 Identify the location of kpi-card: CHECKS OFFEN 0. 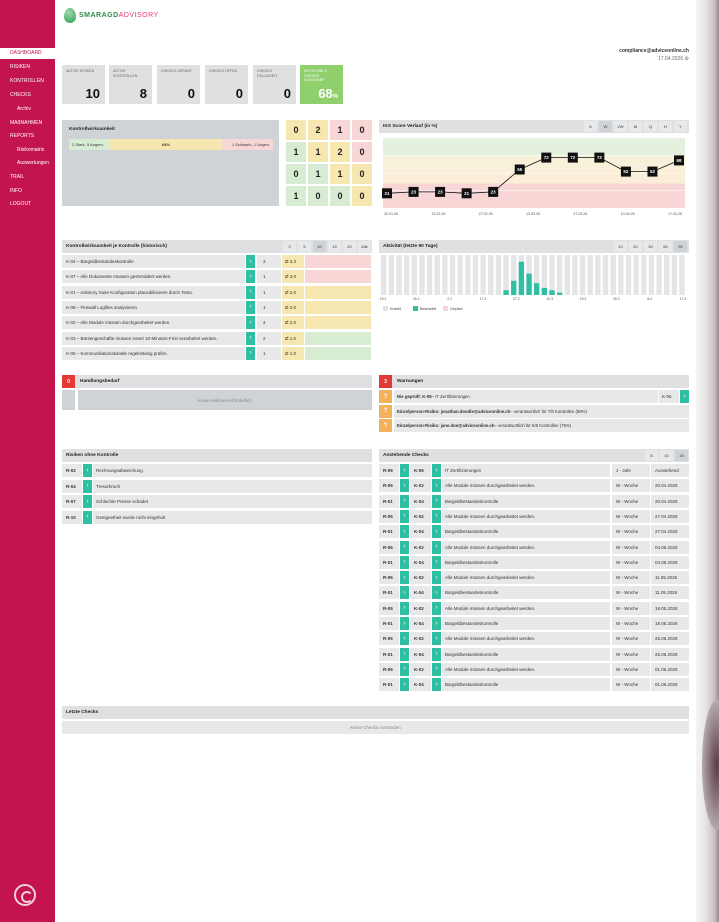
(226, 84).